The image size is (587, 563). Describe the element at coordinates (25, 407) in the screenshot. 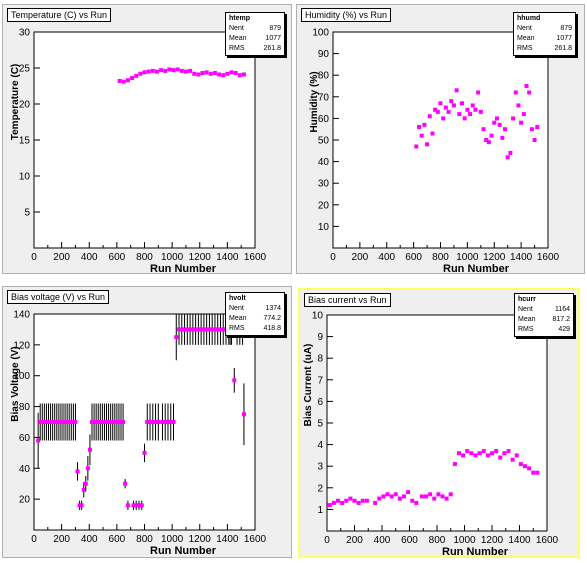

I see `y-tick-label: 80` at that location.